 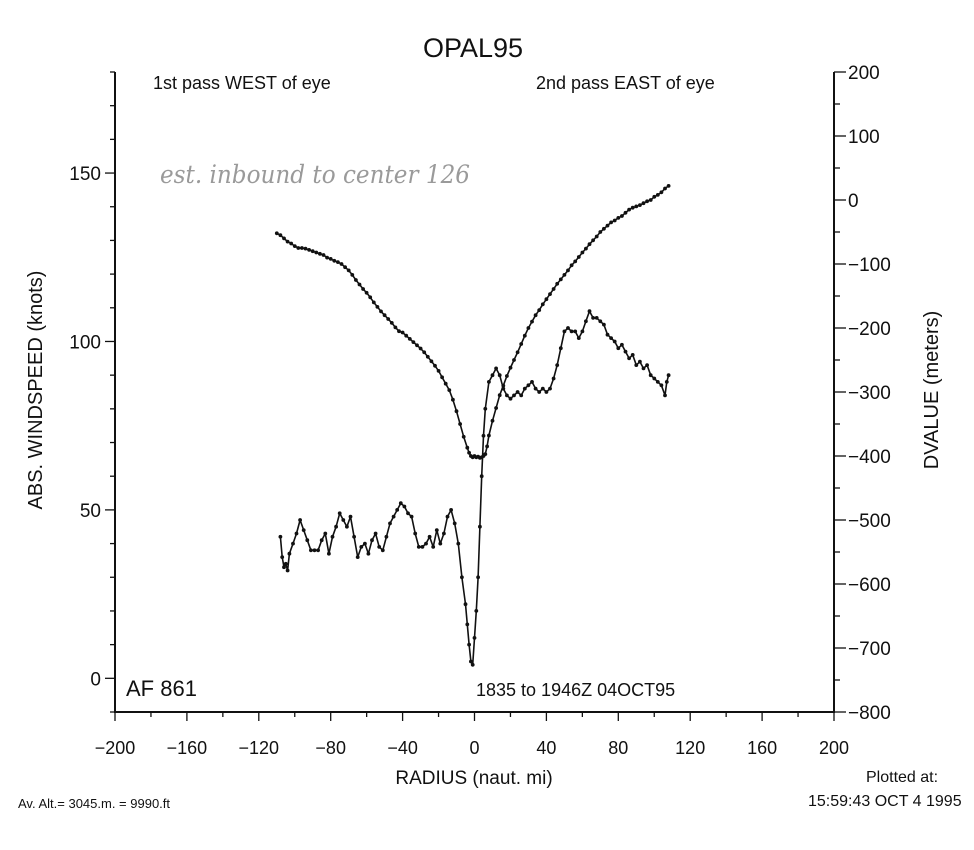 I want to click on x-tick-label: 0, so click(x=474, y=748).